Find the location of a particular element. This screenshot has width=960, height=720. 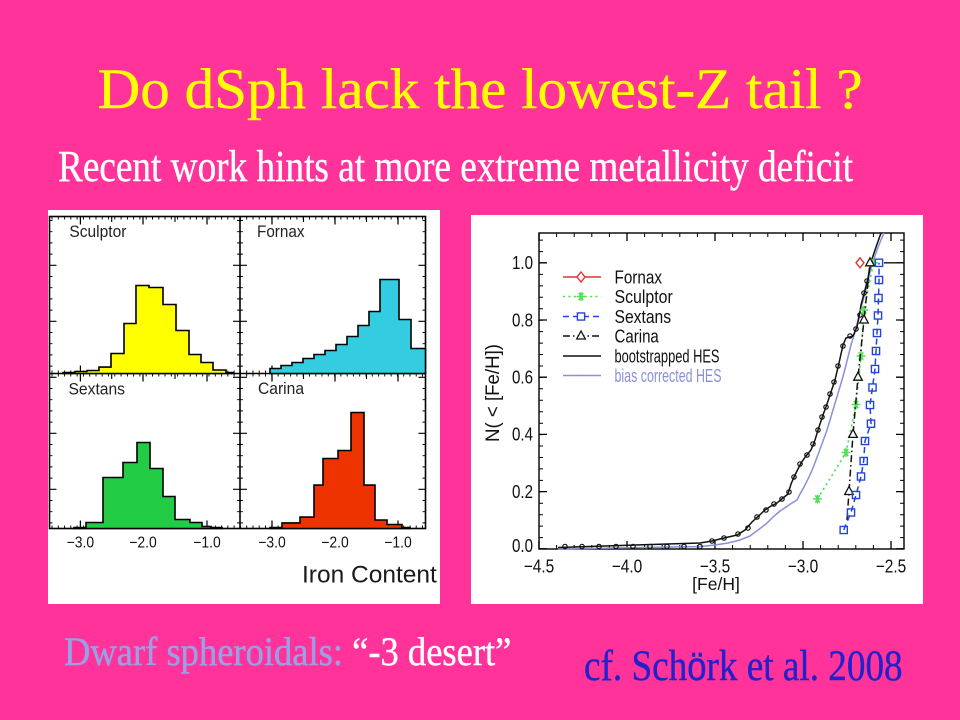

svg-text: −4.5 is located at coordinates (539, 566).